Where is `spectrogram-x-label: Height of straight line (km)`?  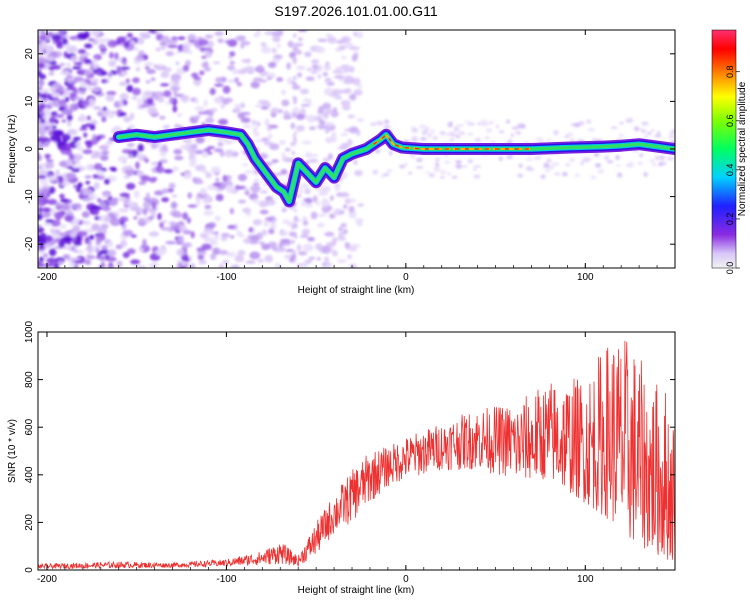
spectrogram-x-label: Height of straight line (km) is located at coordinates (356, 290).